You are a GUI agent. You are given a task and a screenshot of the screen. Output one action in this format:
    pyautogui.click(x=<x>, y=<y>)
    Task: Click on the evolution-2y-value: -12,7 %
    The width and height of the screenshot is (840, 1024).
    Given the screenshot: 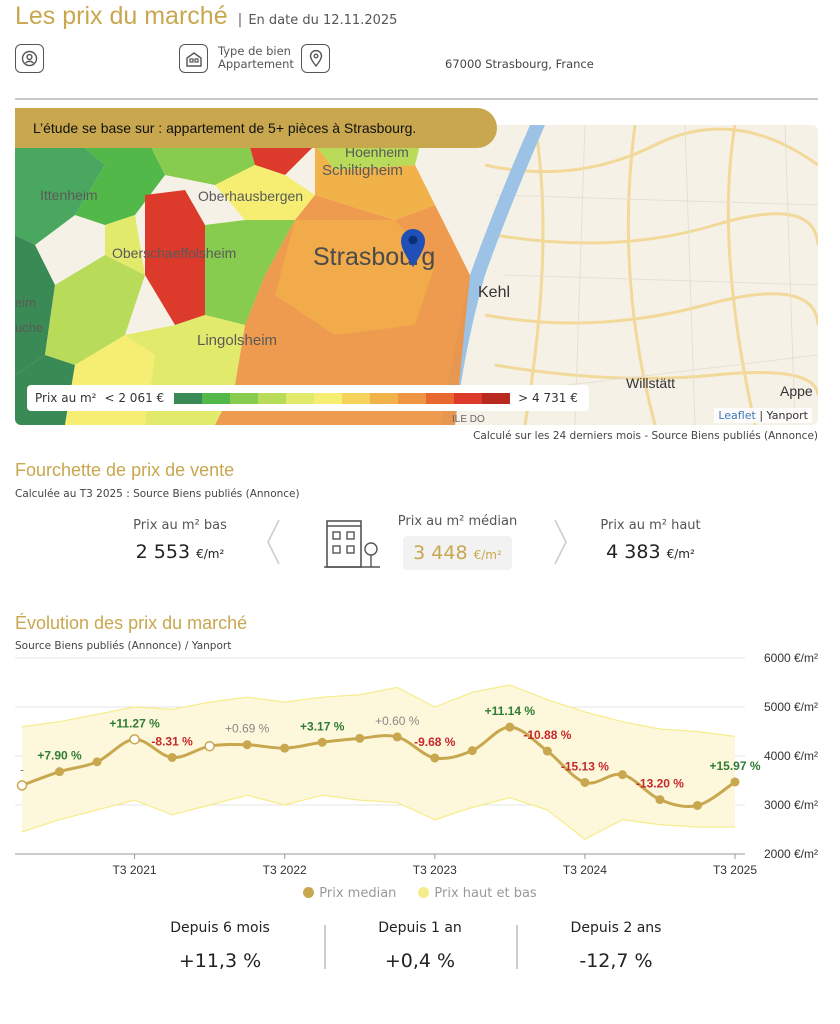 What is the action you would take?
    pyautogui.click(x=616, y=961)
    